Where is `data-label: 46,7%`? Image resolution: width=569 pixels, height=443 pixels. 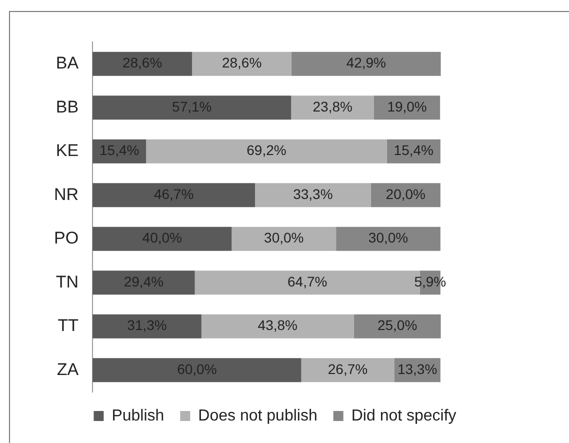 data-label: 46,7% is located at coordinates (174, 194).